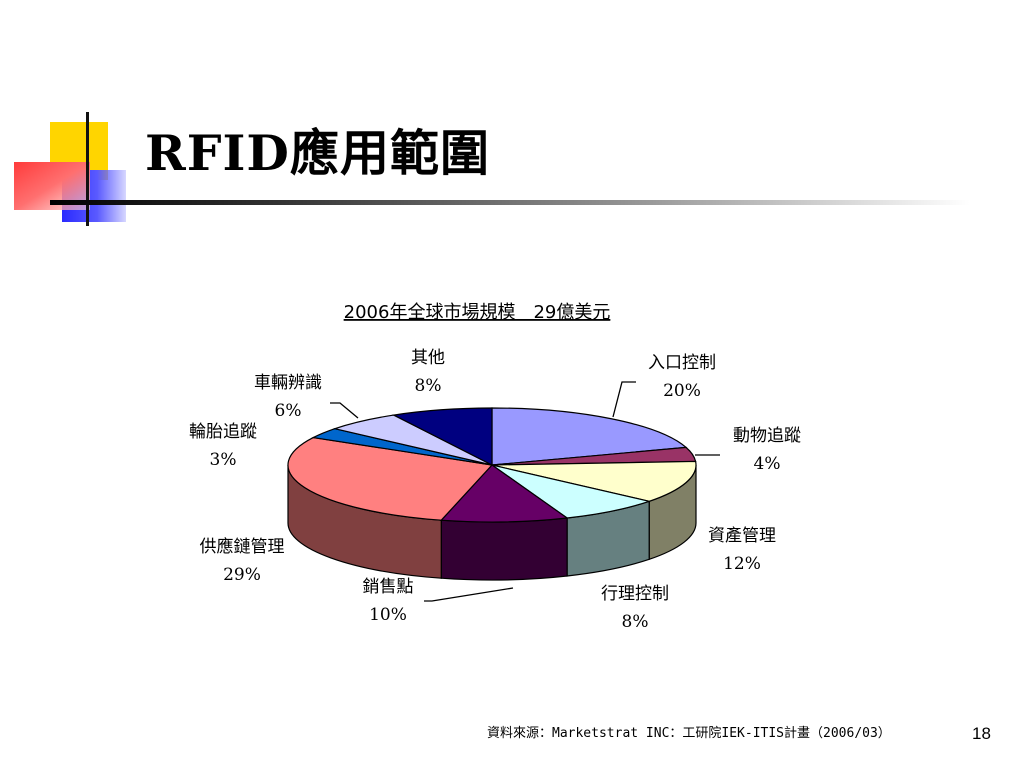 The height and width of the screenshot is (768, 1024). What do you see at coordinates (217, 153) in the screenshot?
I see `slide-title-latin: RFID` at bounding box center [217, 153].